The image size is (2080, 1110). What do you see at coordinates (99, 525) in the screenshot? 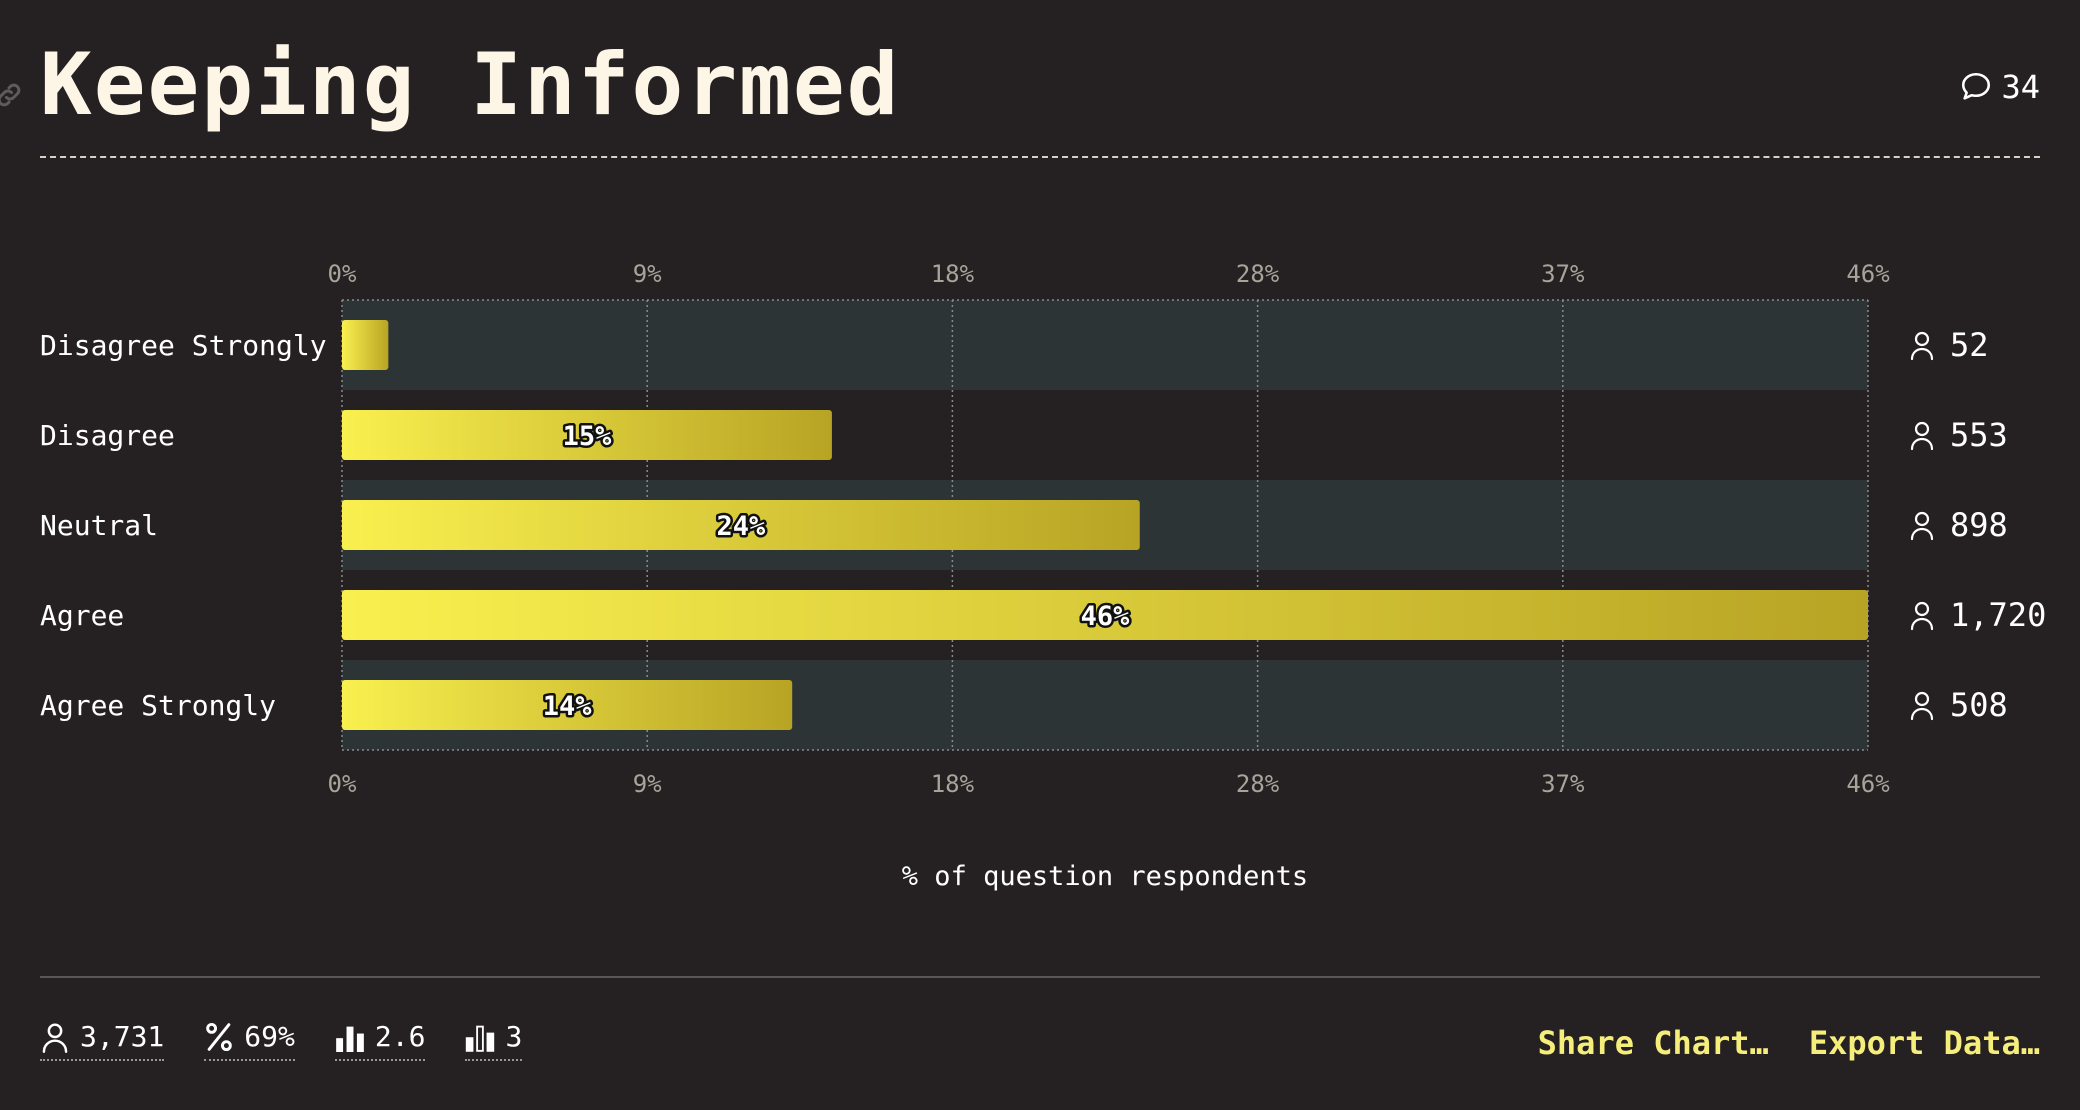
I see `category-label: Neutral` at bounding box center [99, 525].